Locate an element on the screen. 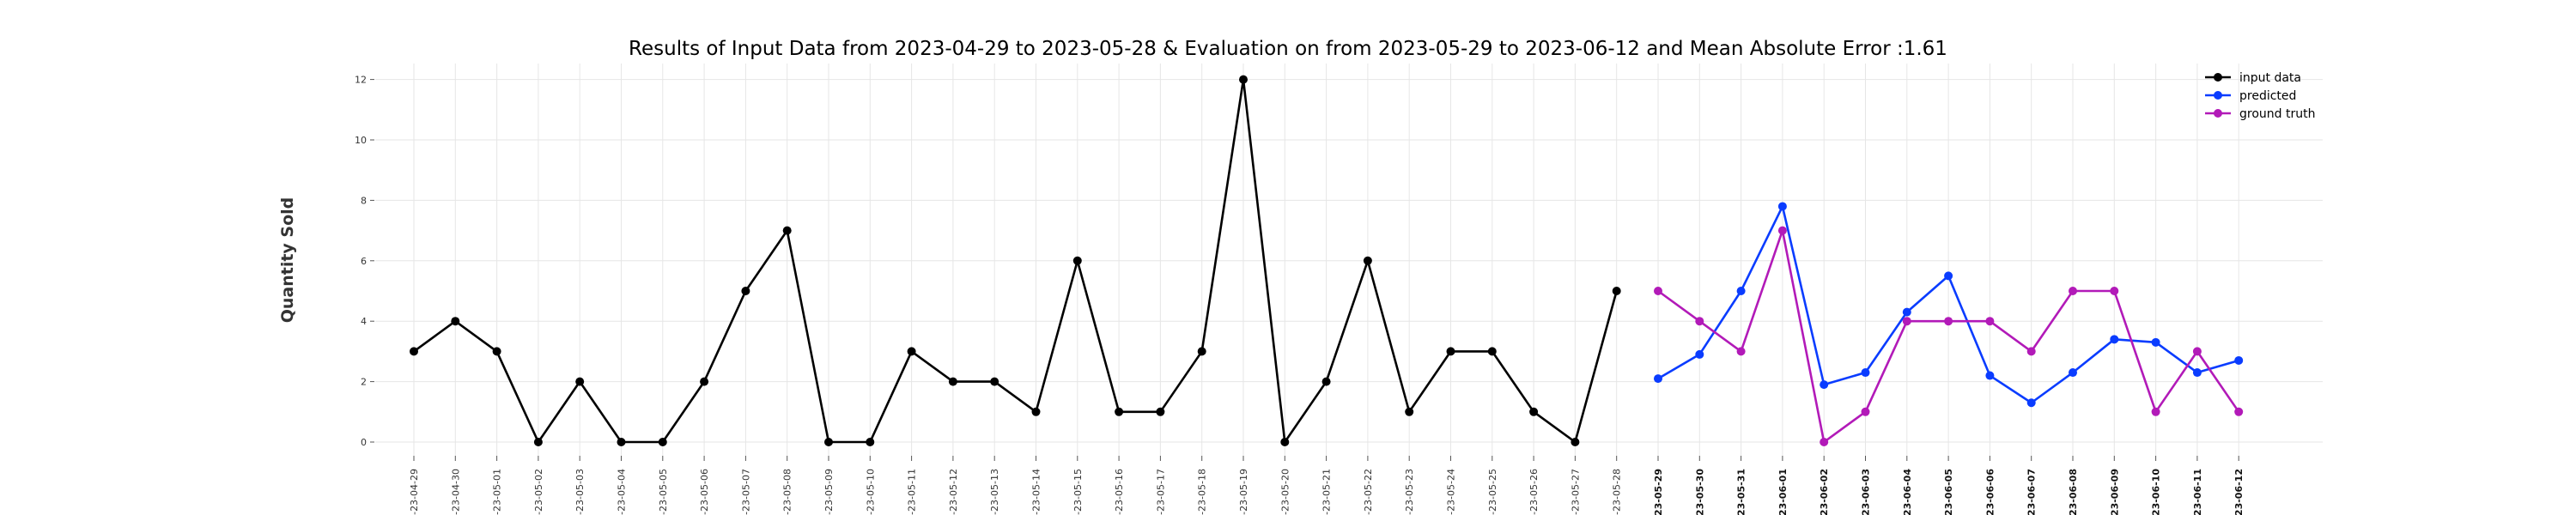 The image size is (2576, 515). legend-label-input-data: input data is located at coordinates (2270, 78).